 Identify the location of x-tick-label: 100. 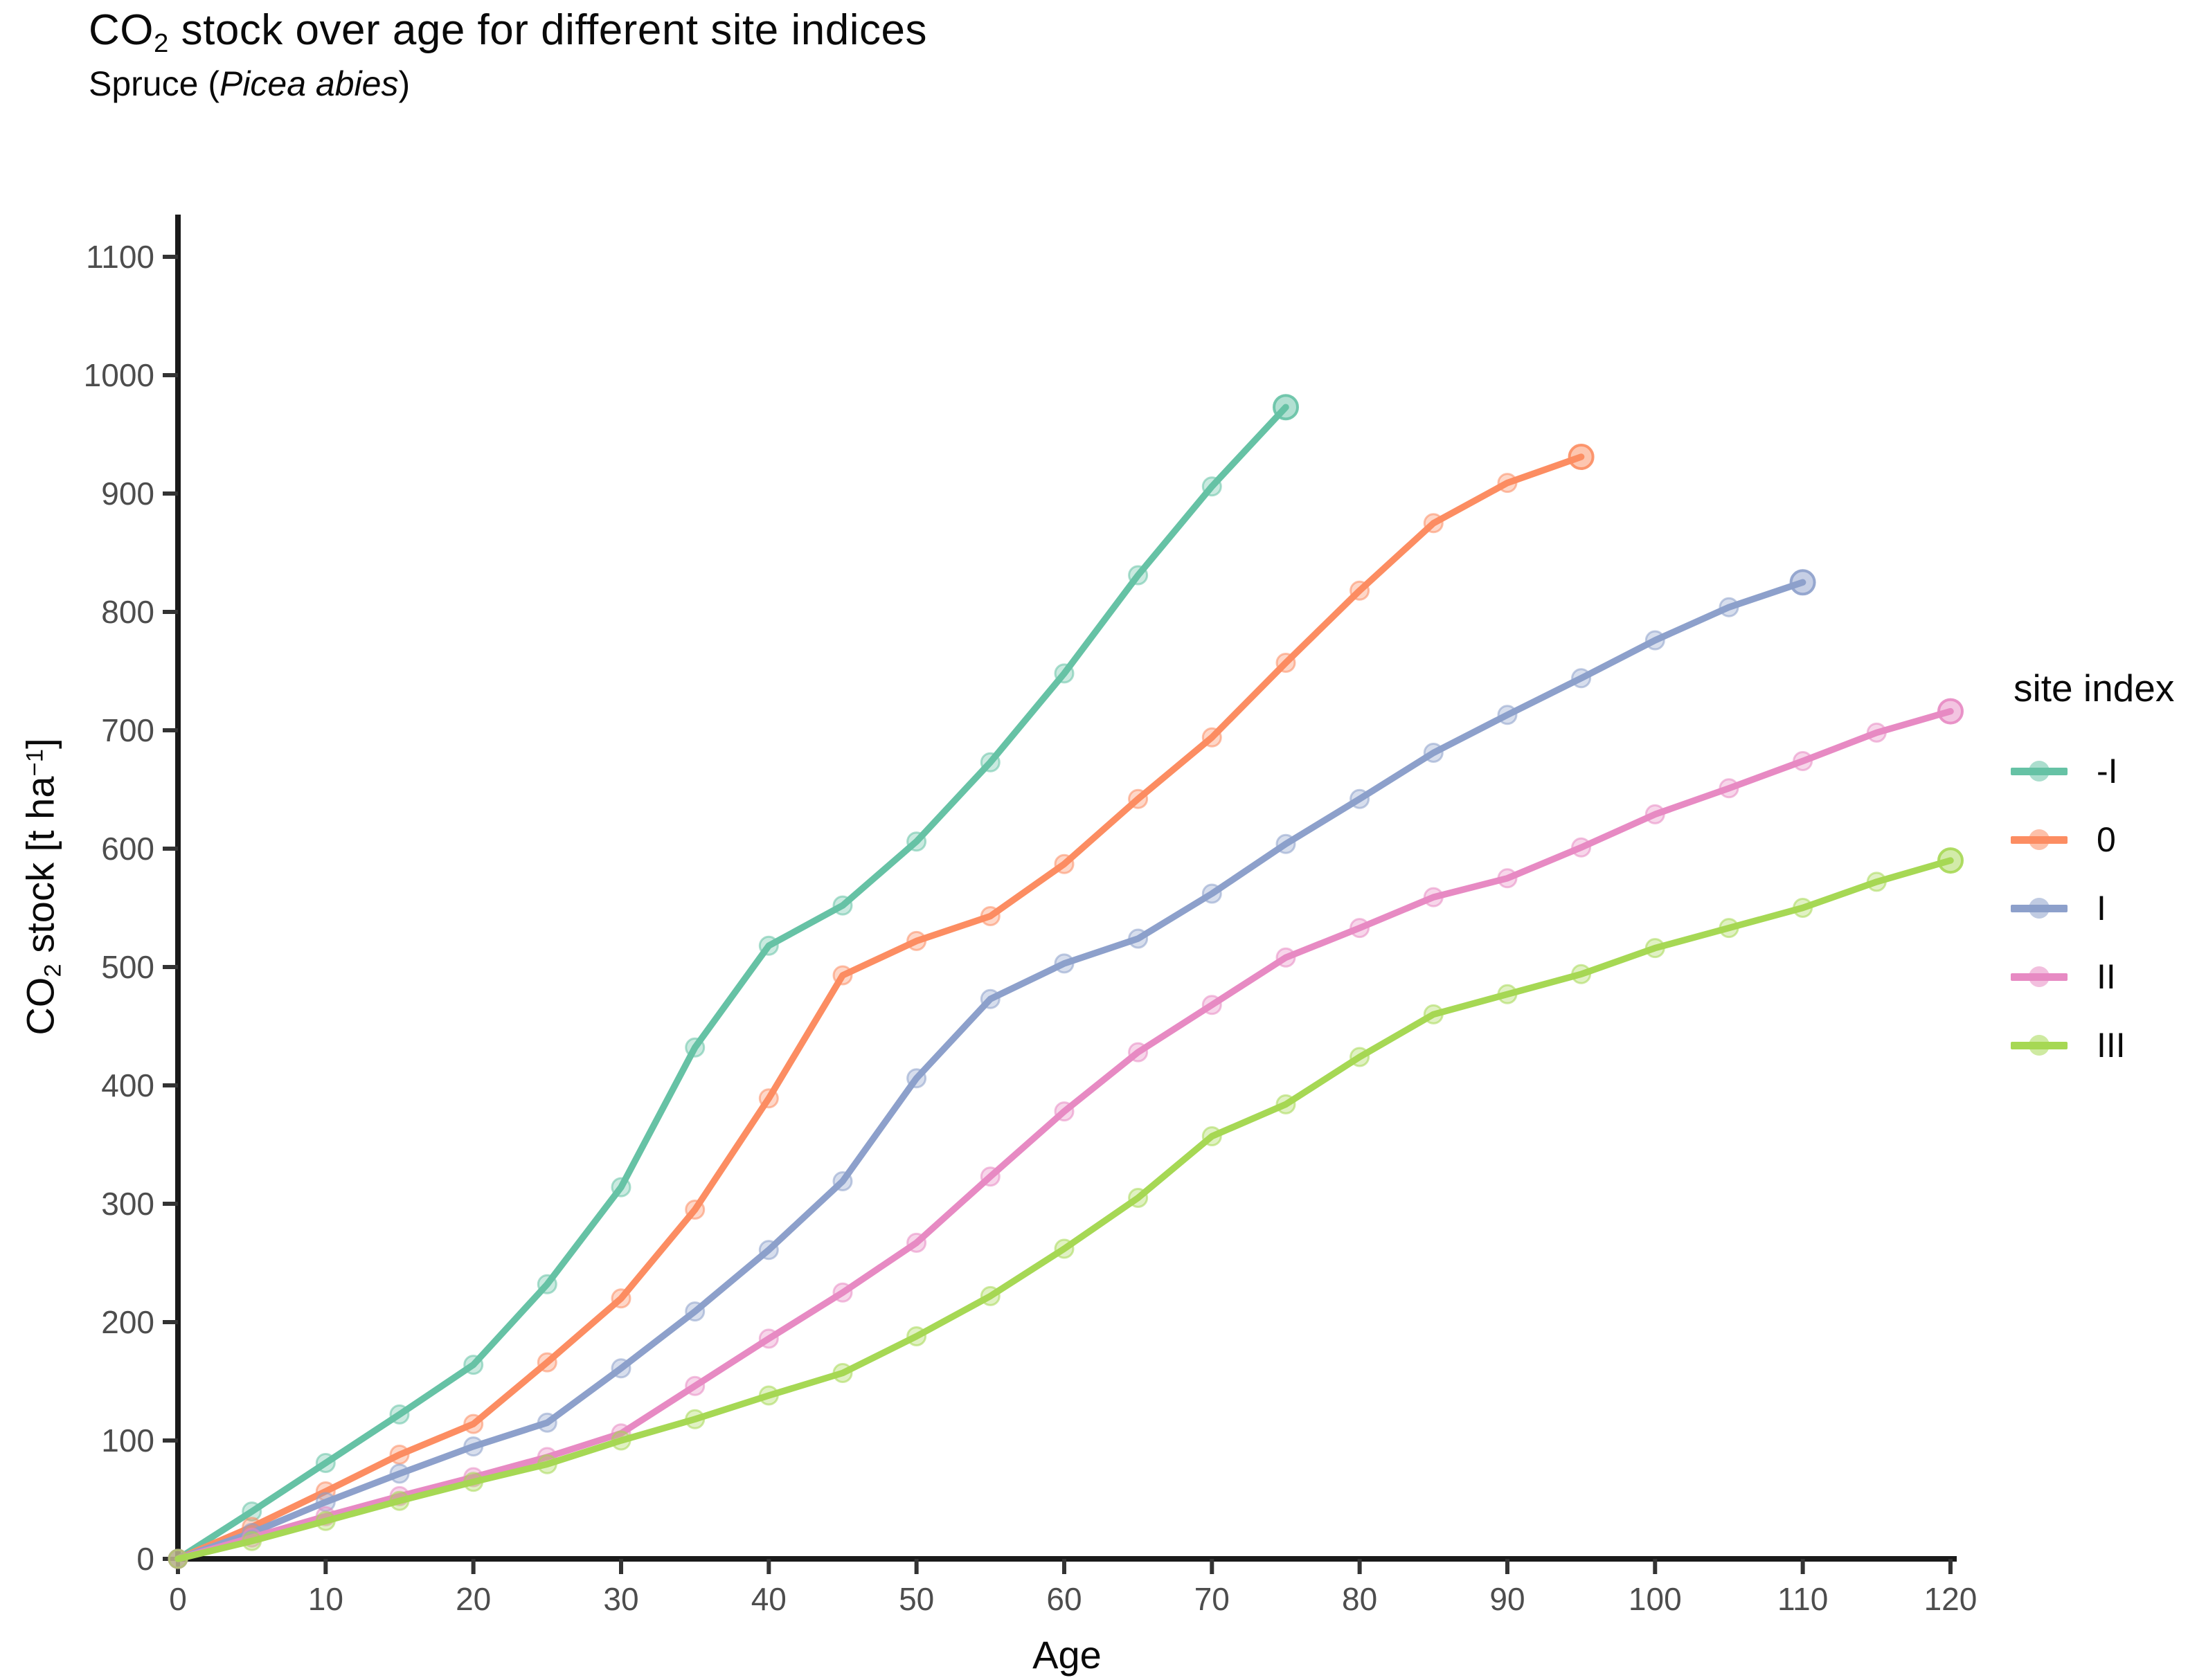
(1655, 1599).